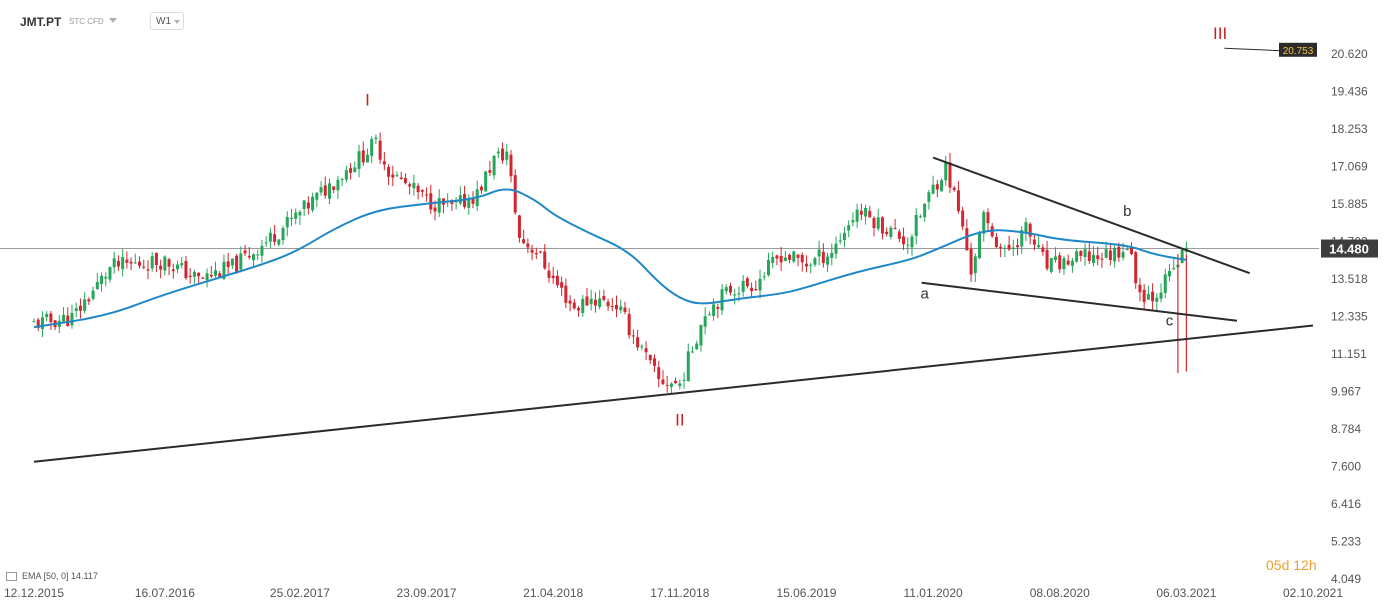 The image size is (1388, 610). I want to click on target-price-box, so click(1298, 49).